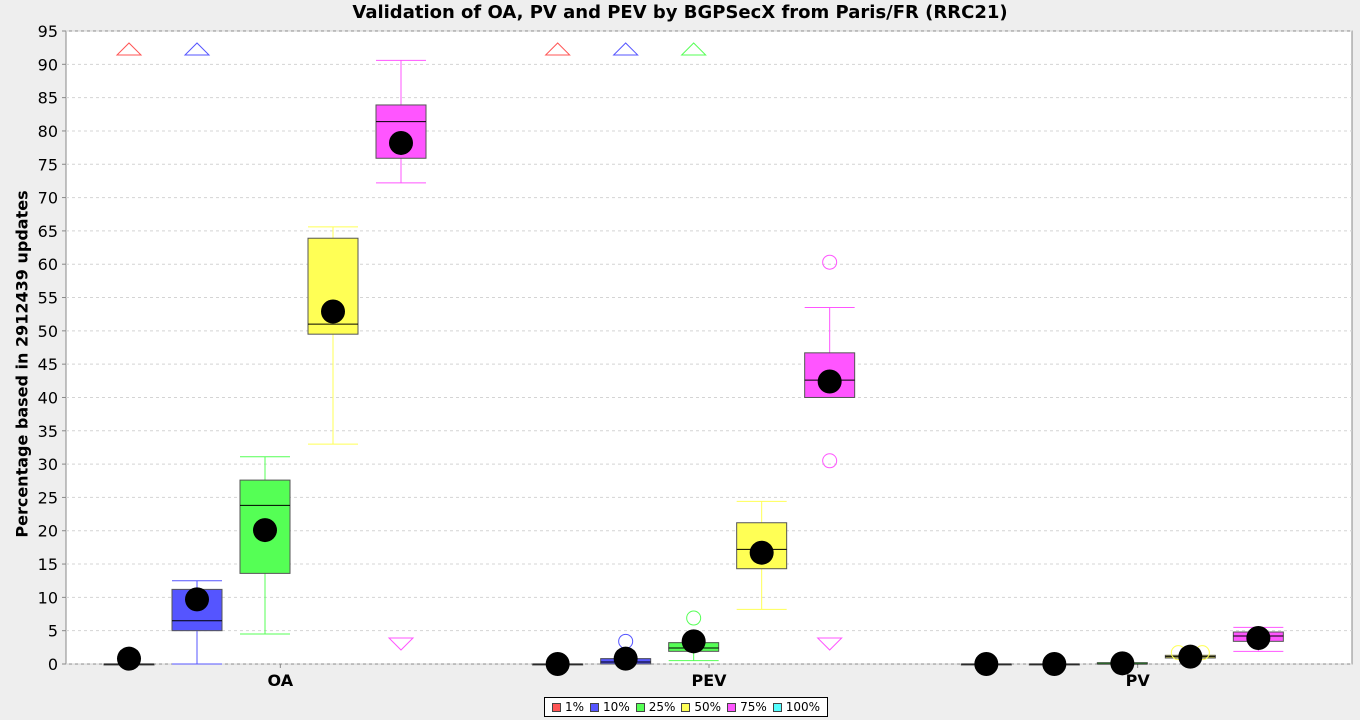 Image resolution: width=1360 pixels, height=720 pixels. I want to click on y-tick-label: 10, so click(48, 597).